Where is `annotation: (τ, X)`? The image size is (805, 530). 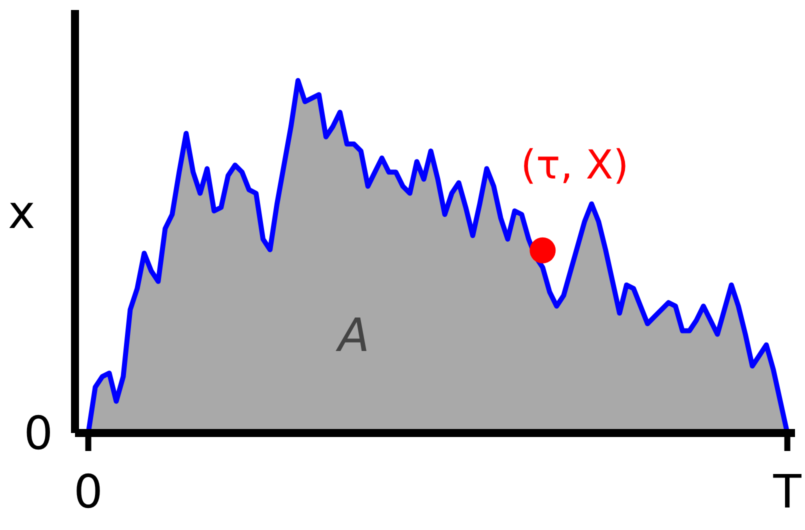 annotation: (τ, X) is located at coordinates (574, 165).